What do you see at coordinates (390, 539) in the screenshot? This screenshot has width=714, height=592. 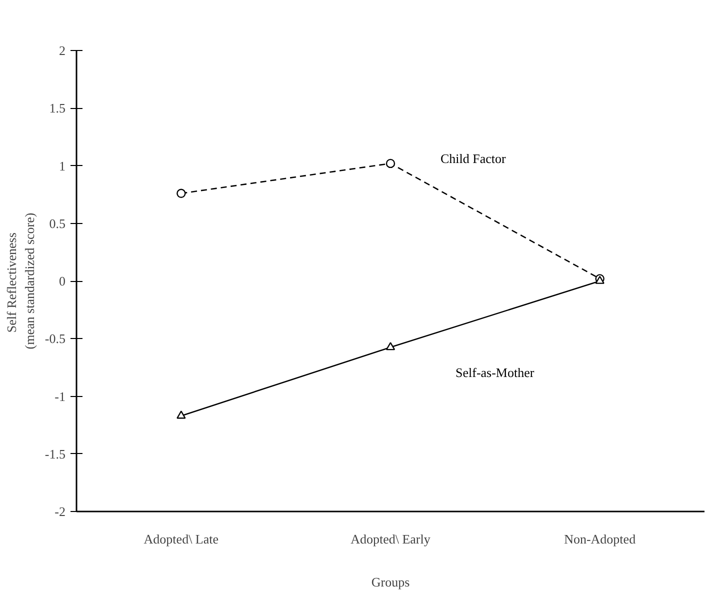 I see `x-tick-label: Adopted\ Early` at bounding box center [390, 539].